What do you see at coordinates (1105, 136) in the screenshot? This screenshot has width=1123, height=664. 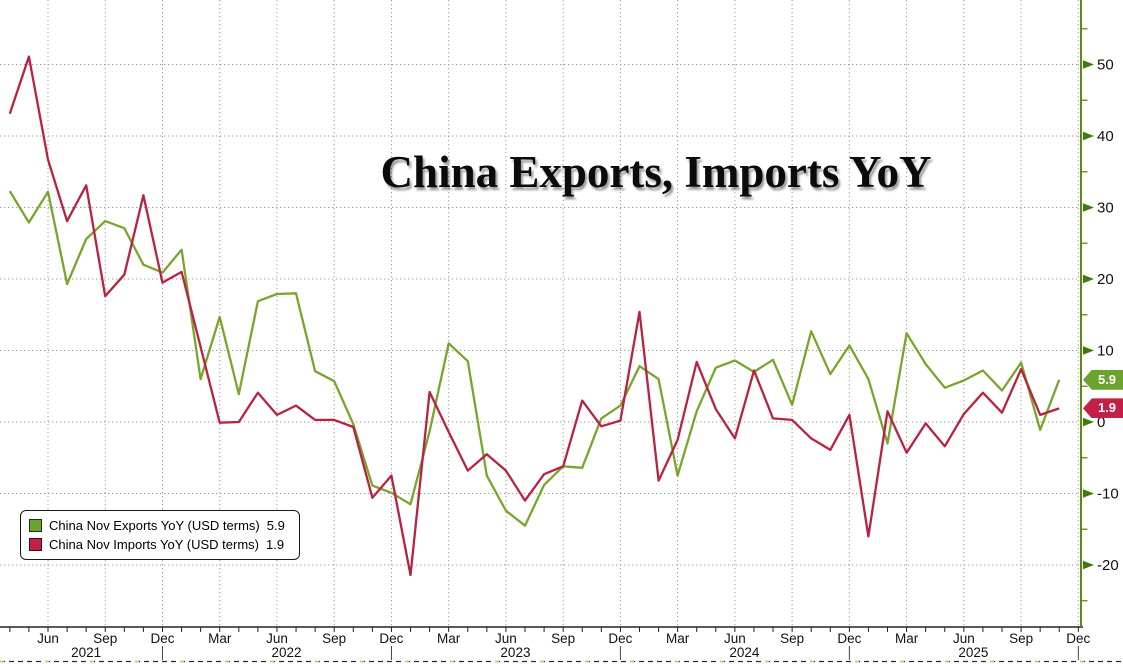 I see `svg-text: 40` at bounding box center [1105, 136].